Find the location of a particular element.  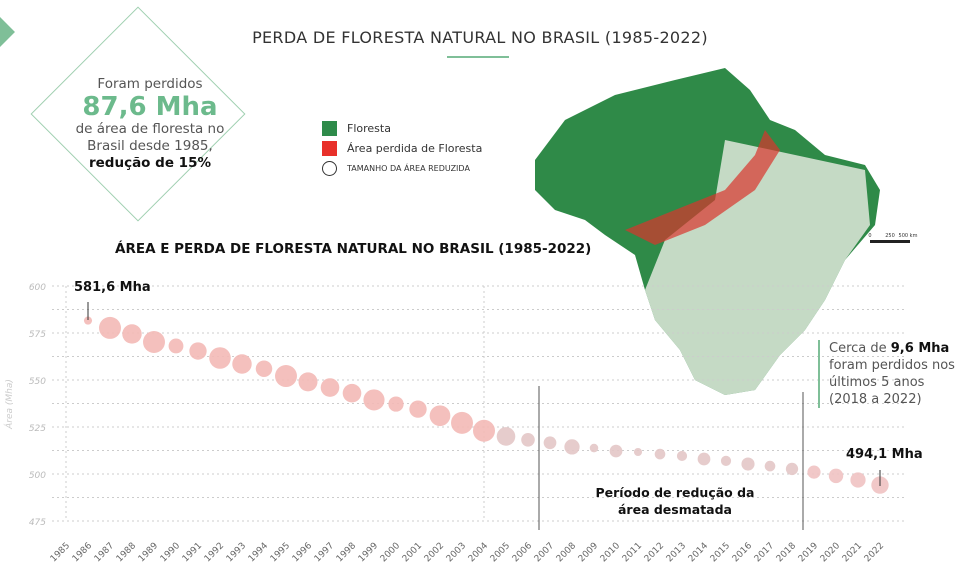

circle-icon is located at coordinates (329, 168).